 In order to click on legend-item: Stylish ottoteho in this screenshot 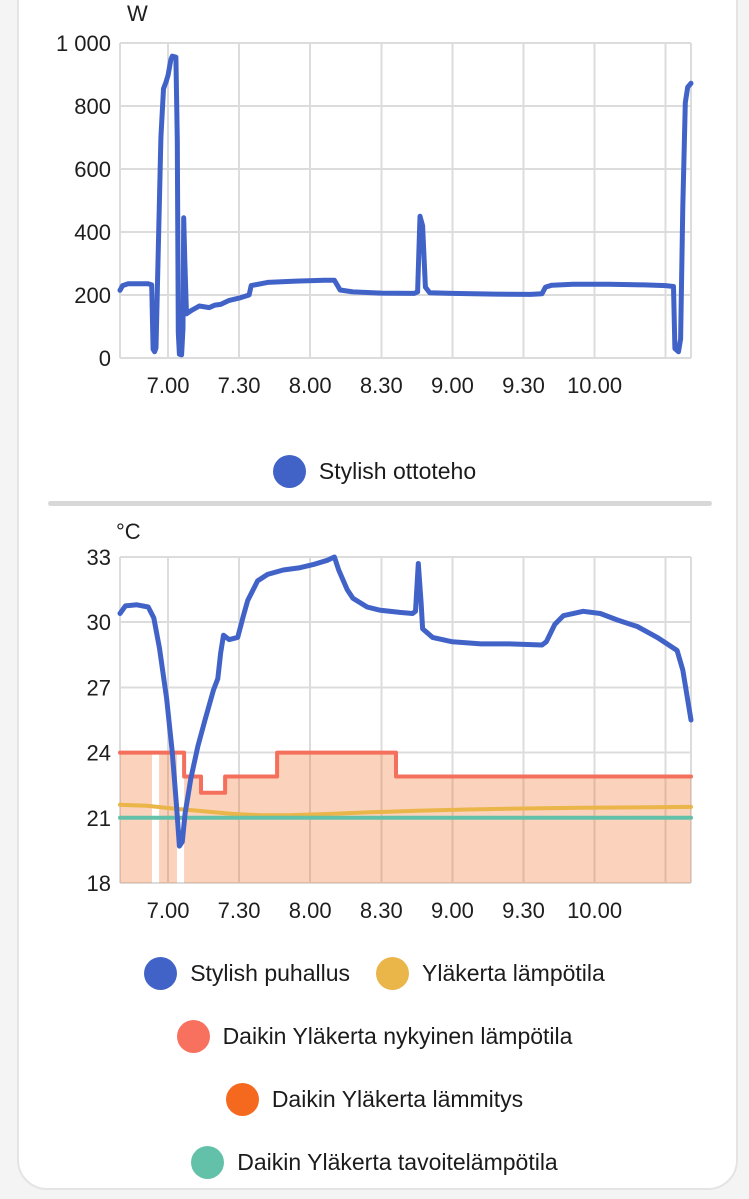, I will do `click(374, 471)`.